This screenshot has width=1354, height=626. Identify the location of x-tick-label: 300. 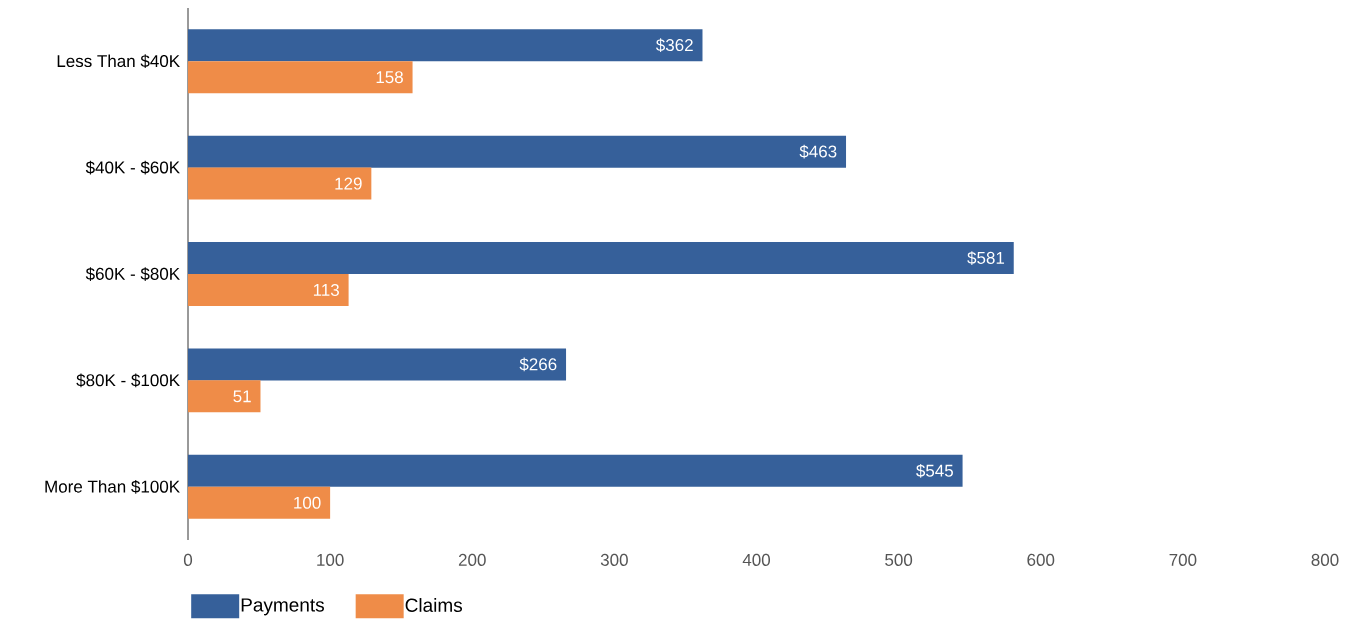
(614, 559).